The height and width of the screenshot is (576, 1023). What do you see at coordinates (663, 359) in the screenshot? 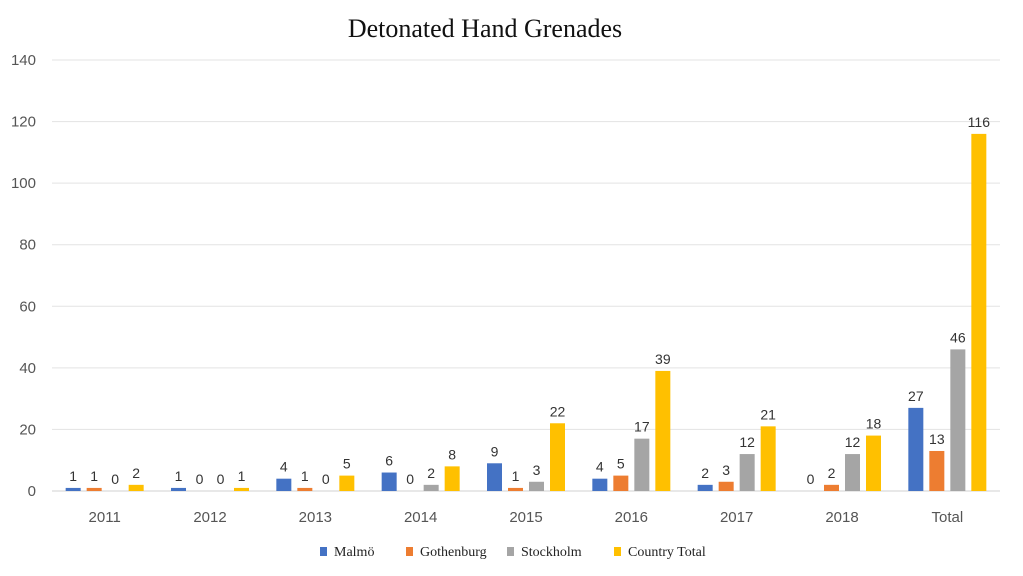
I see `data-label: 39` at bounding box center [663, 359].